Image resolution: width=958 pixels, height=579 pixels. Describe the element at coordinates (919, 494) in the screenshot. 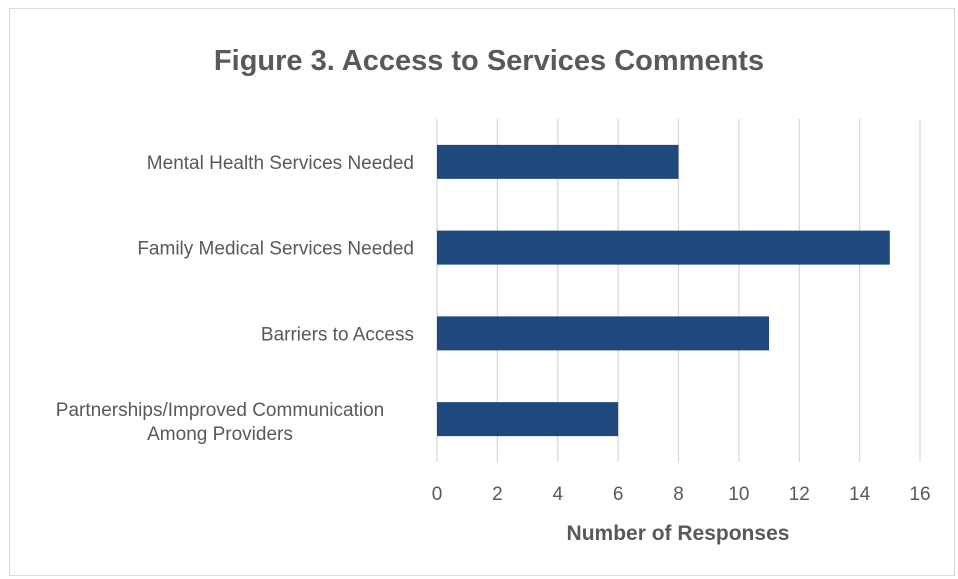

I see `x-tick-label: 16` at that location.